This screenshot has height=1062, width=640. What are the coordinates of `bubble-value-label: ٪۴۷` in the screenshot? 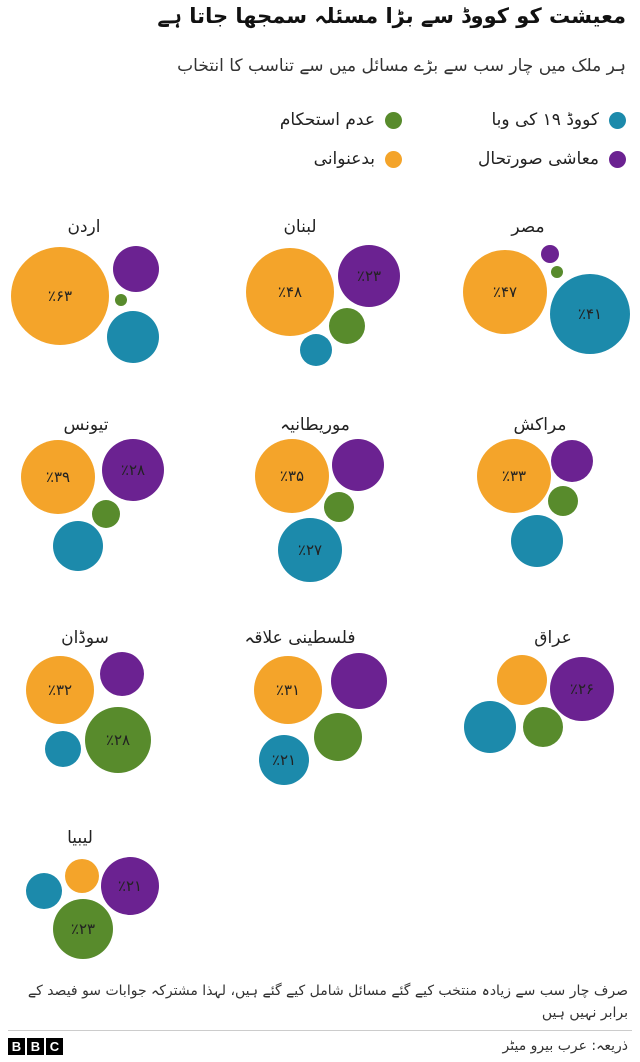 It's located at (505, 292).